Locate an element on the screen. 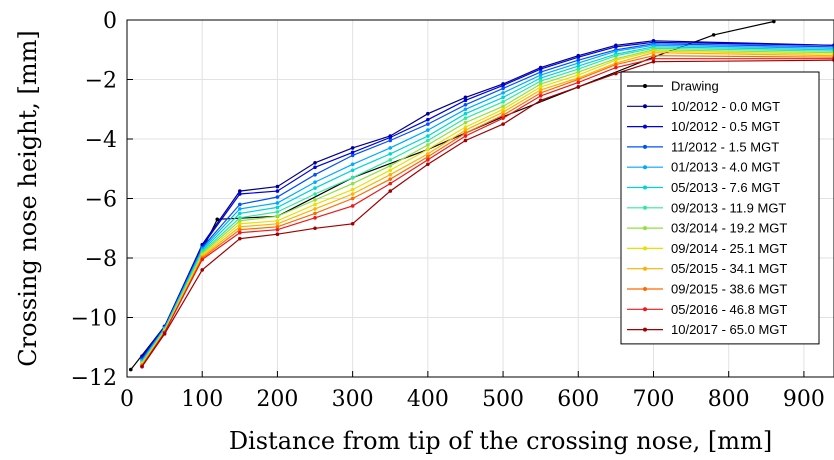 This screenshot has width=834, height=460. y-tick-label: −6 is located at coordinates (101, 200).